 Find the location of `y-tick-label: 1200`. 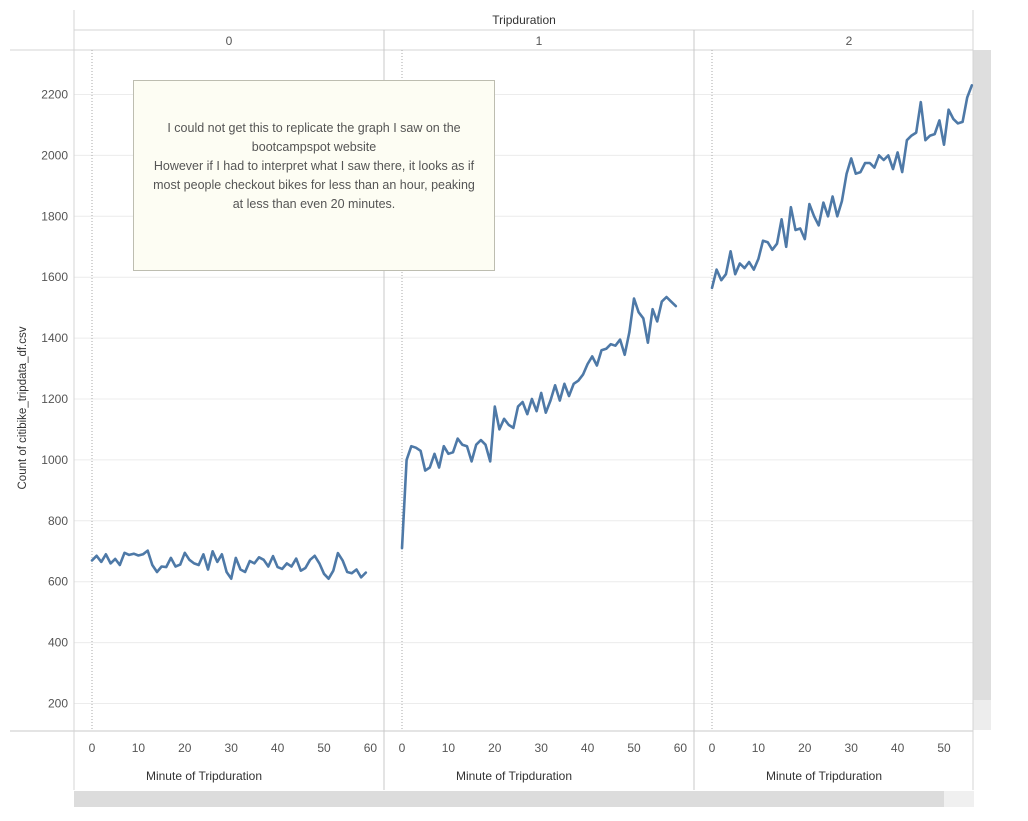

y-tick-label: 1200 is located at coordinates (54, 399).